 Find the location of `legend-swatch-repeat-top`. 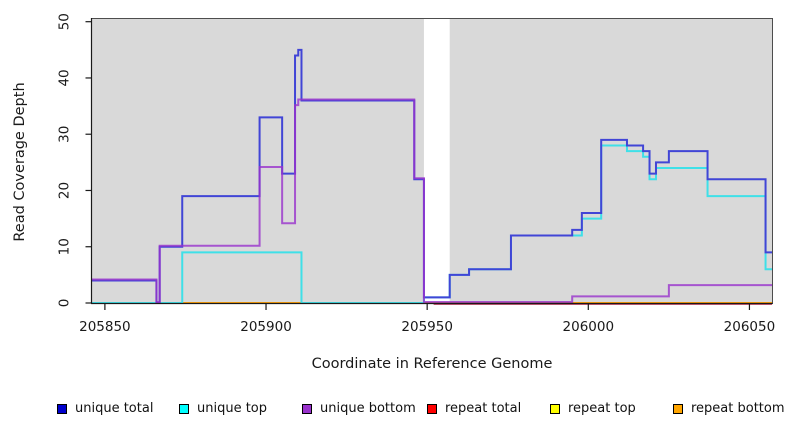

legend-swatch-repeat-top is located at coordinates (555, 408).